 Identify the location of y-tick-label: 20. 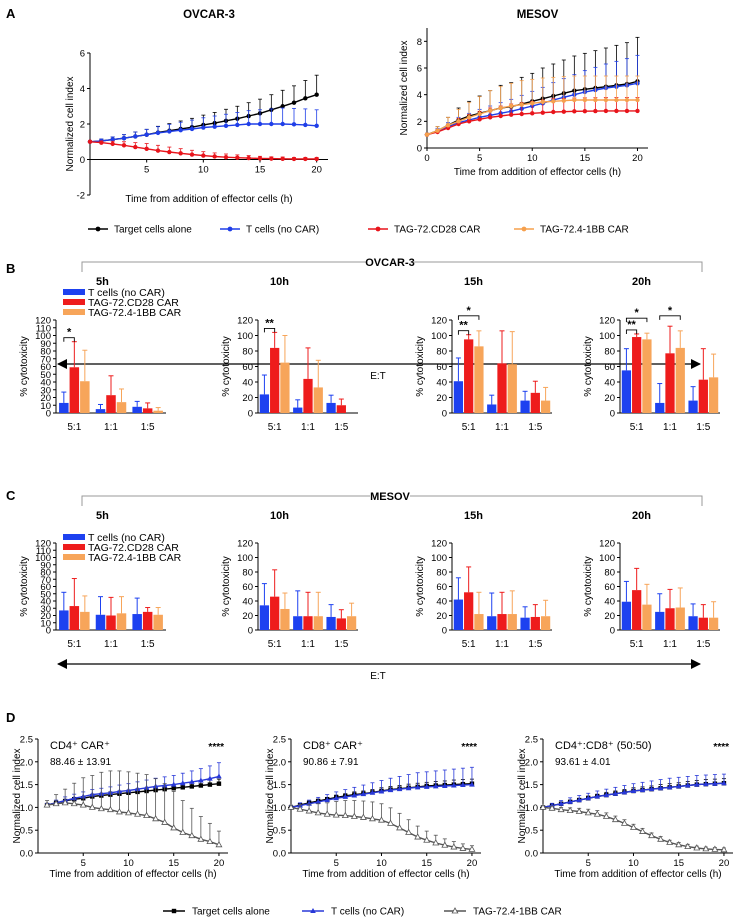
(609, 398).